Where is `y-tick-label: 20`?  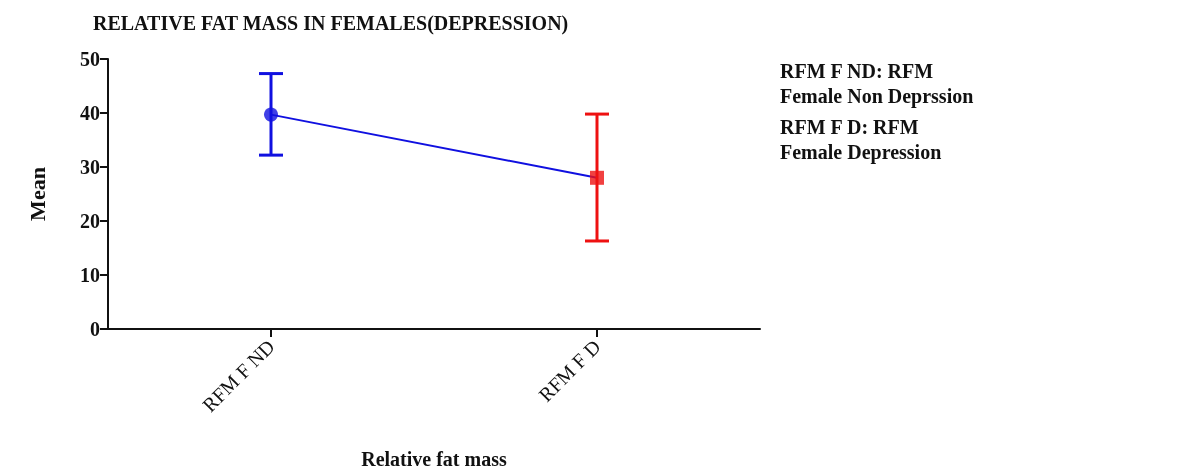
y-tick-label: 20 is located at coordinates (90, 221).